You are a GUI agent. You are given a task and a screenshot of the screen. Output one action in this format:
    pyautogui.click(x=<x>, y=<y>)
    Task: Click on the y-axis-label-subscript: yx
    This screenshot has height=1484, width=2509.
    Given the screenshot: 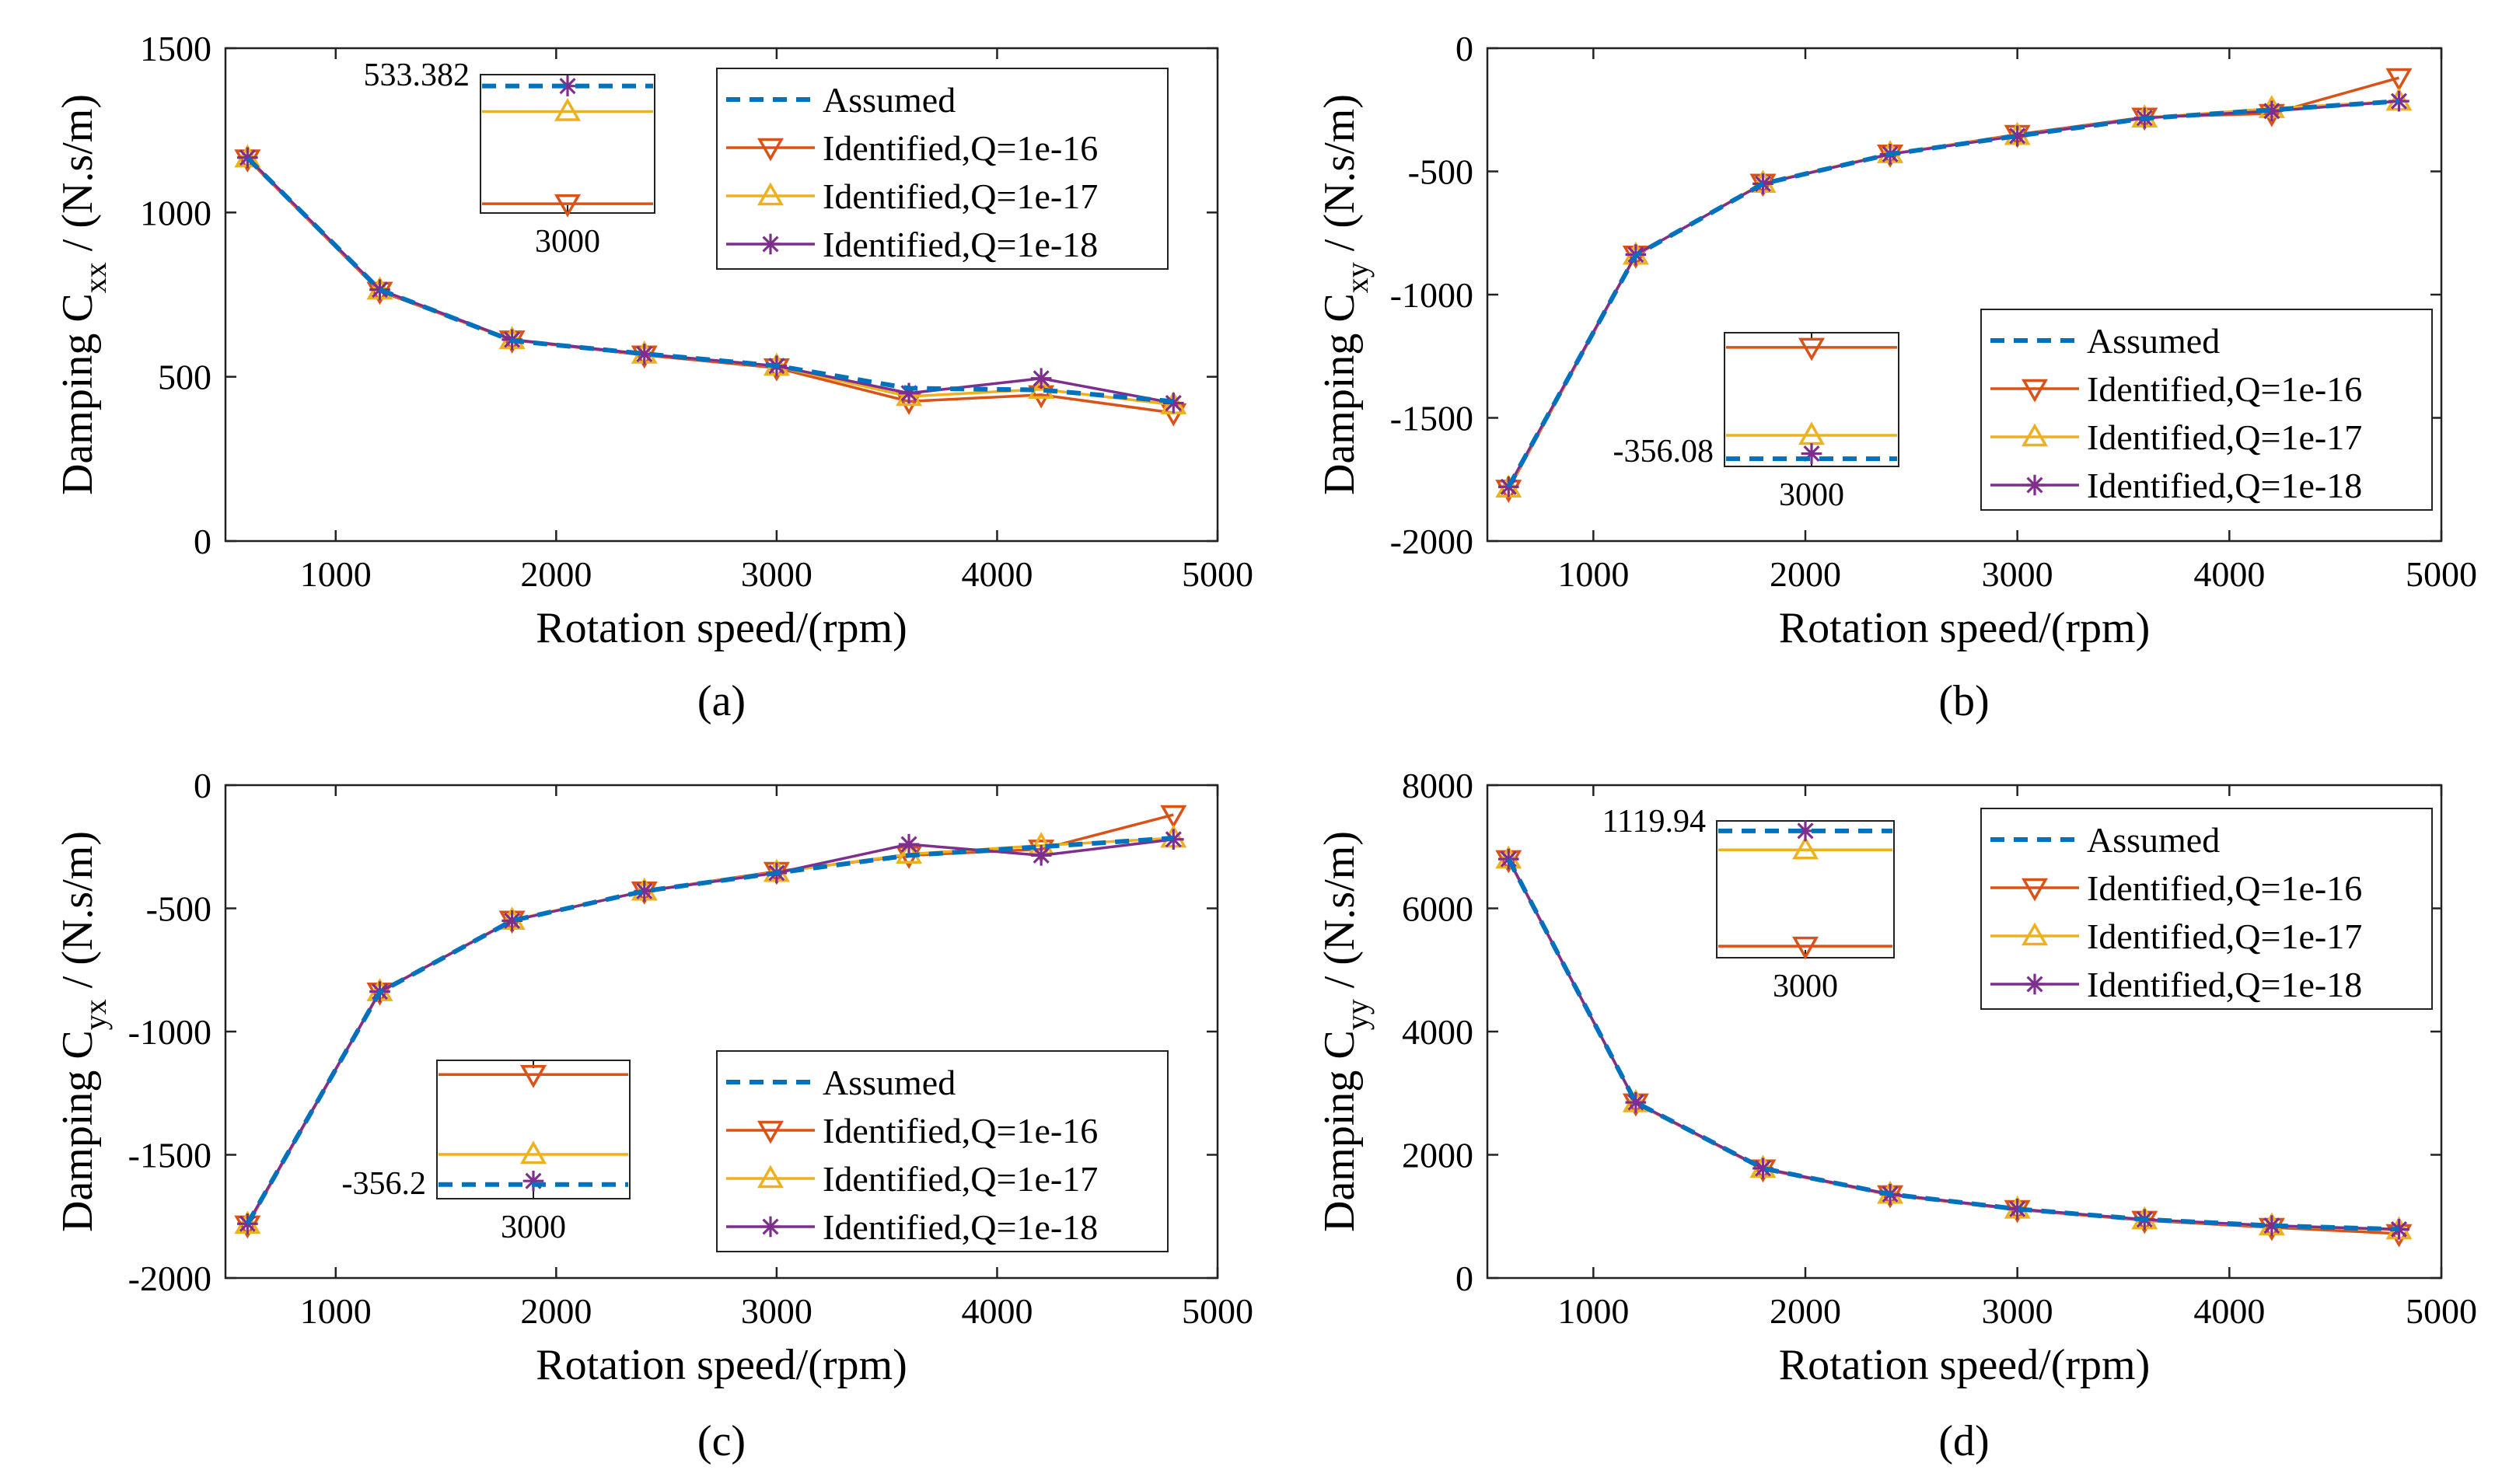 What is the action you would take?
    pyautogui.click(x=95, y=1014)
    